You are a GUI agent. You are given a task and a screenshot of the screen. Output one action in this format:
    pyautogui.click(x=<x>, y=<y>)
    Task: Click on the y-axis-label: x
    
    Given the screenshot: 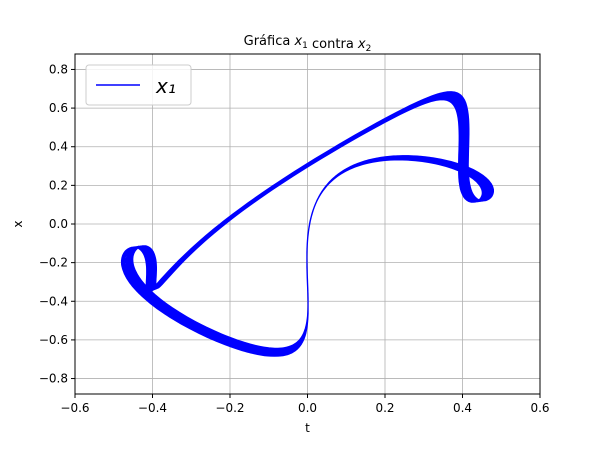 What is the action you would take?
    pyautogui.click(x=18, y=223)
    